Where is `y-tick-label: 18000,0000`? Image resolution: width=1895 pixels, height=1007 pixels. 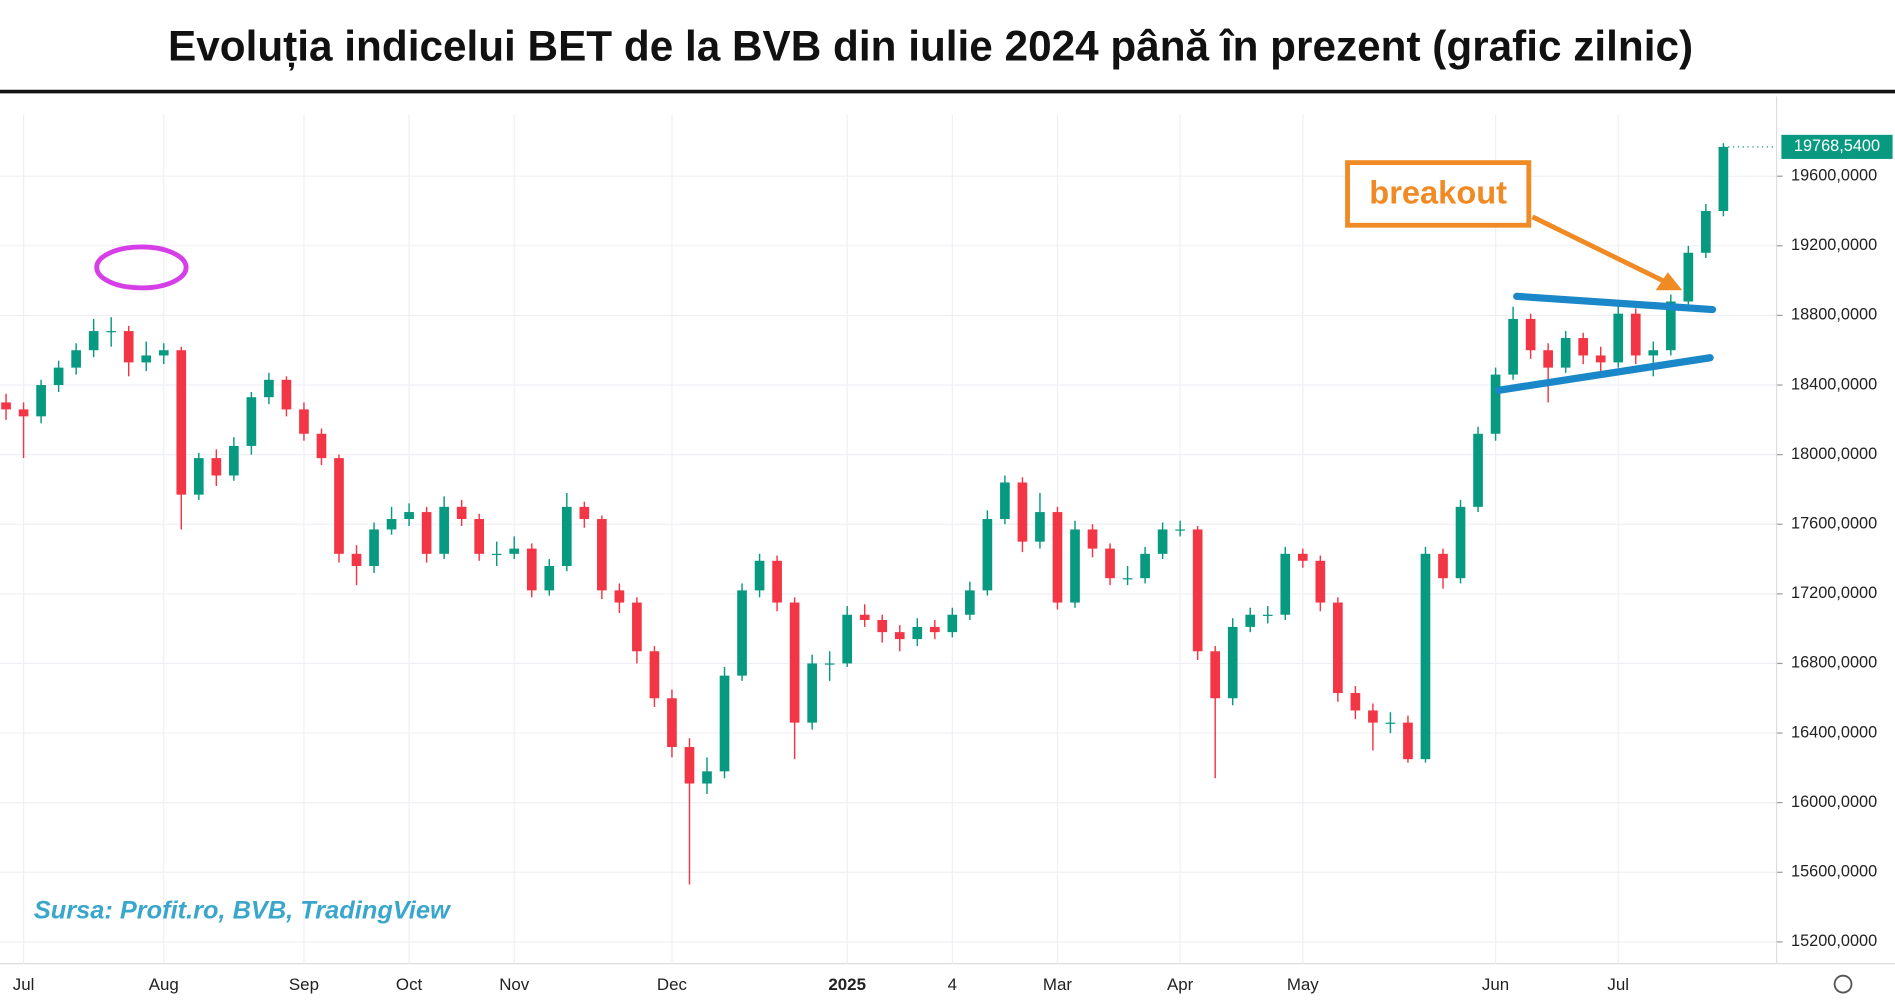
y-tick-label: 18000,0000 is located at coordinates (1834, 454).